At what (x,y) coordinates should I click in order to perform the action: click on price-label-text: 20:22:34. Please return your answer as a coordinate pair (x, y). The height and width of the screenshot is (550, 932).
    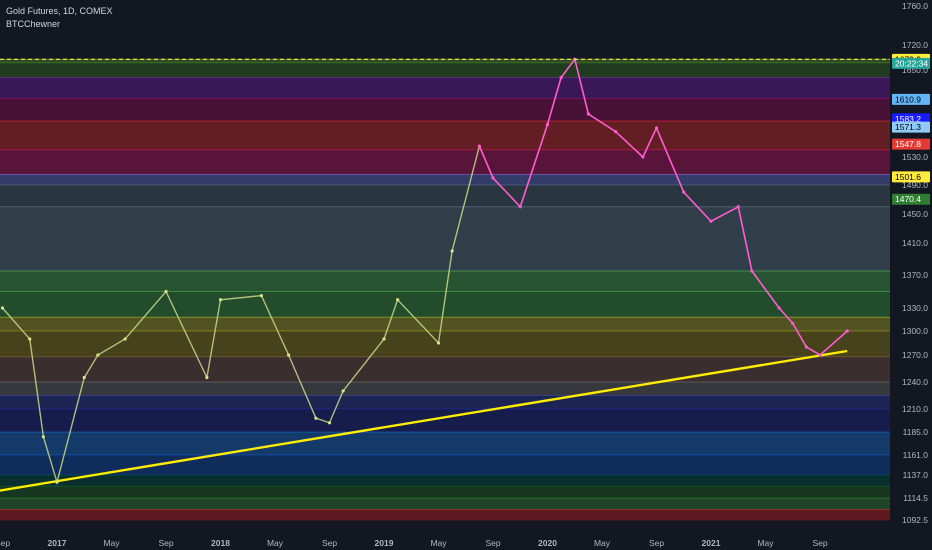
    Looking at the image, I should click on (911, 63).